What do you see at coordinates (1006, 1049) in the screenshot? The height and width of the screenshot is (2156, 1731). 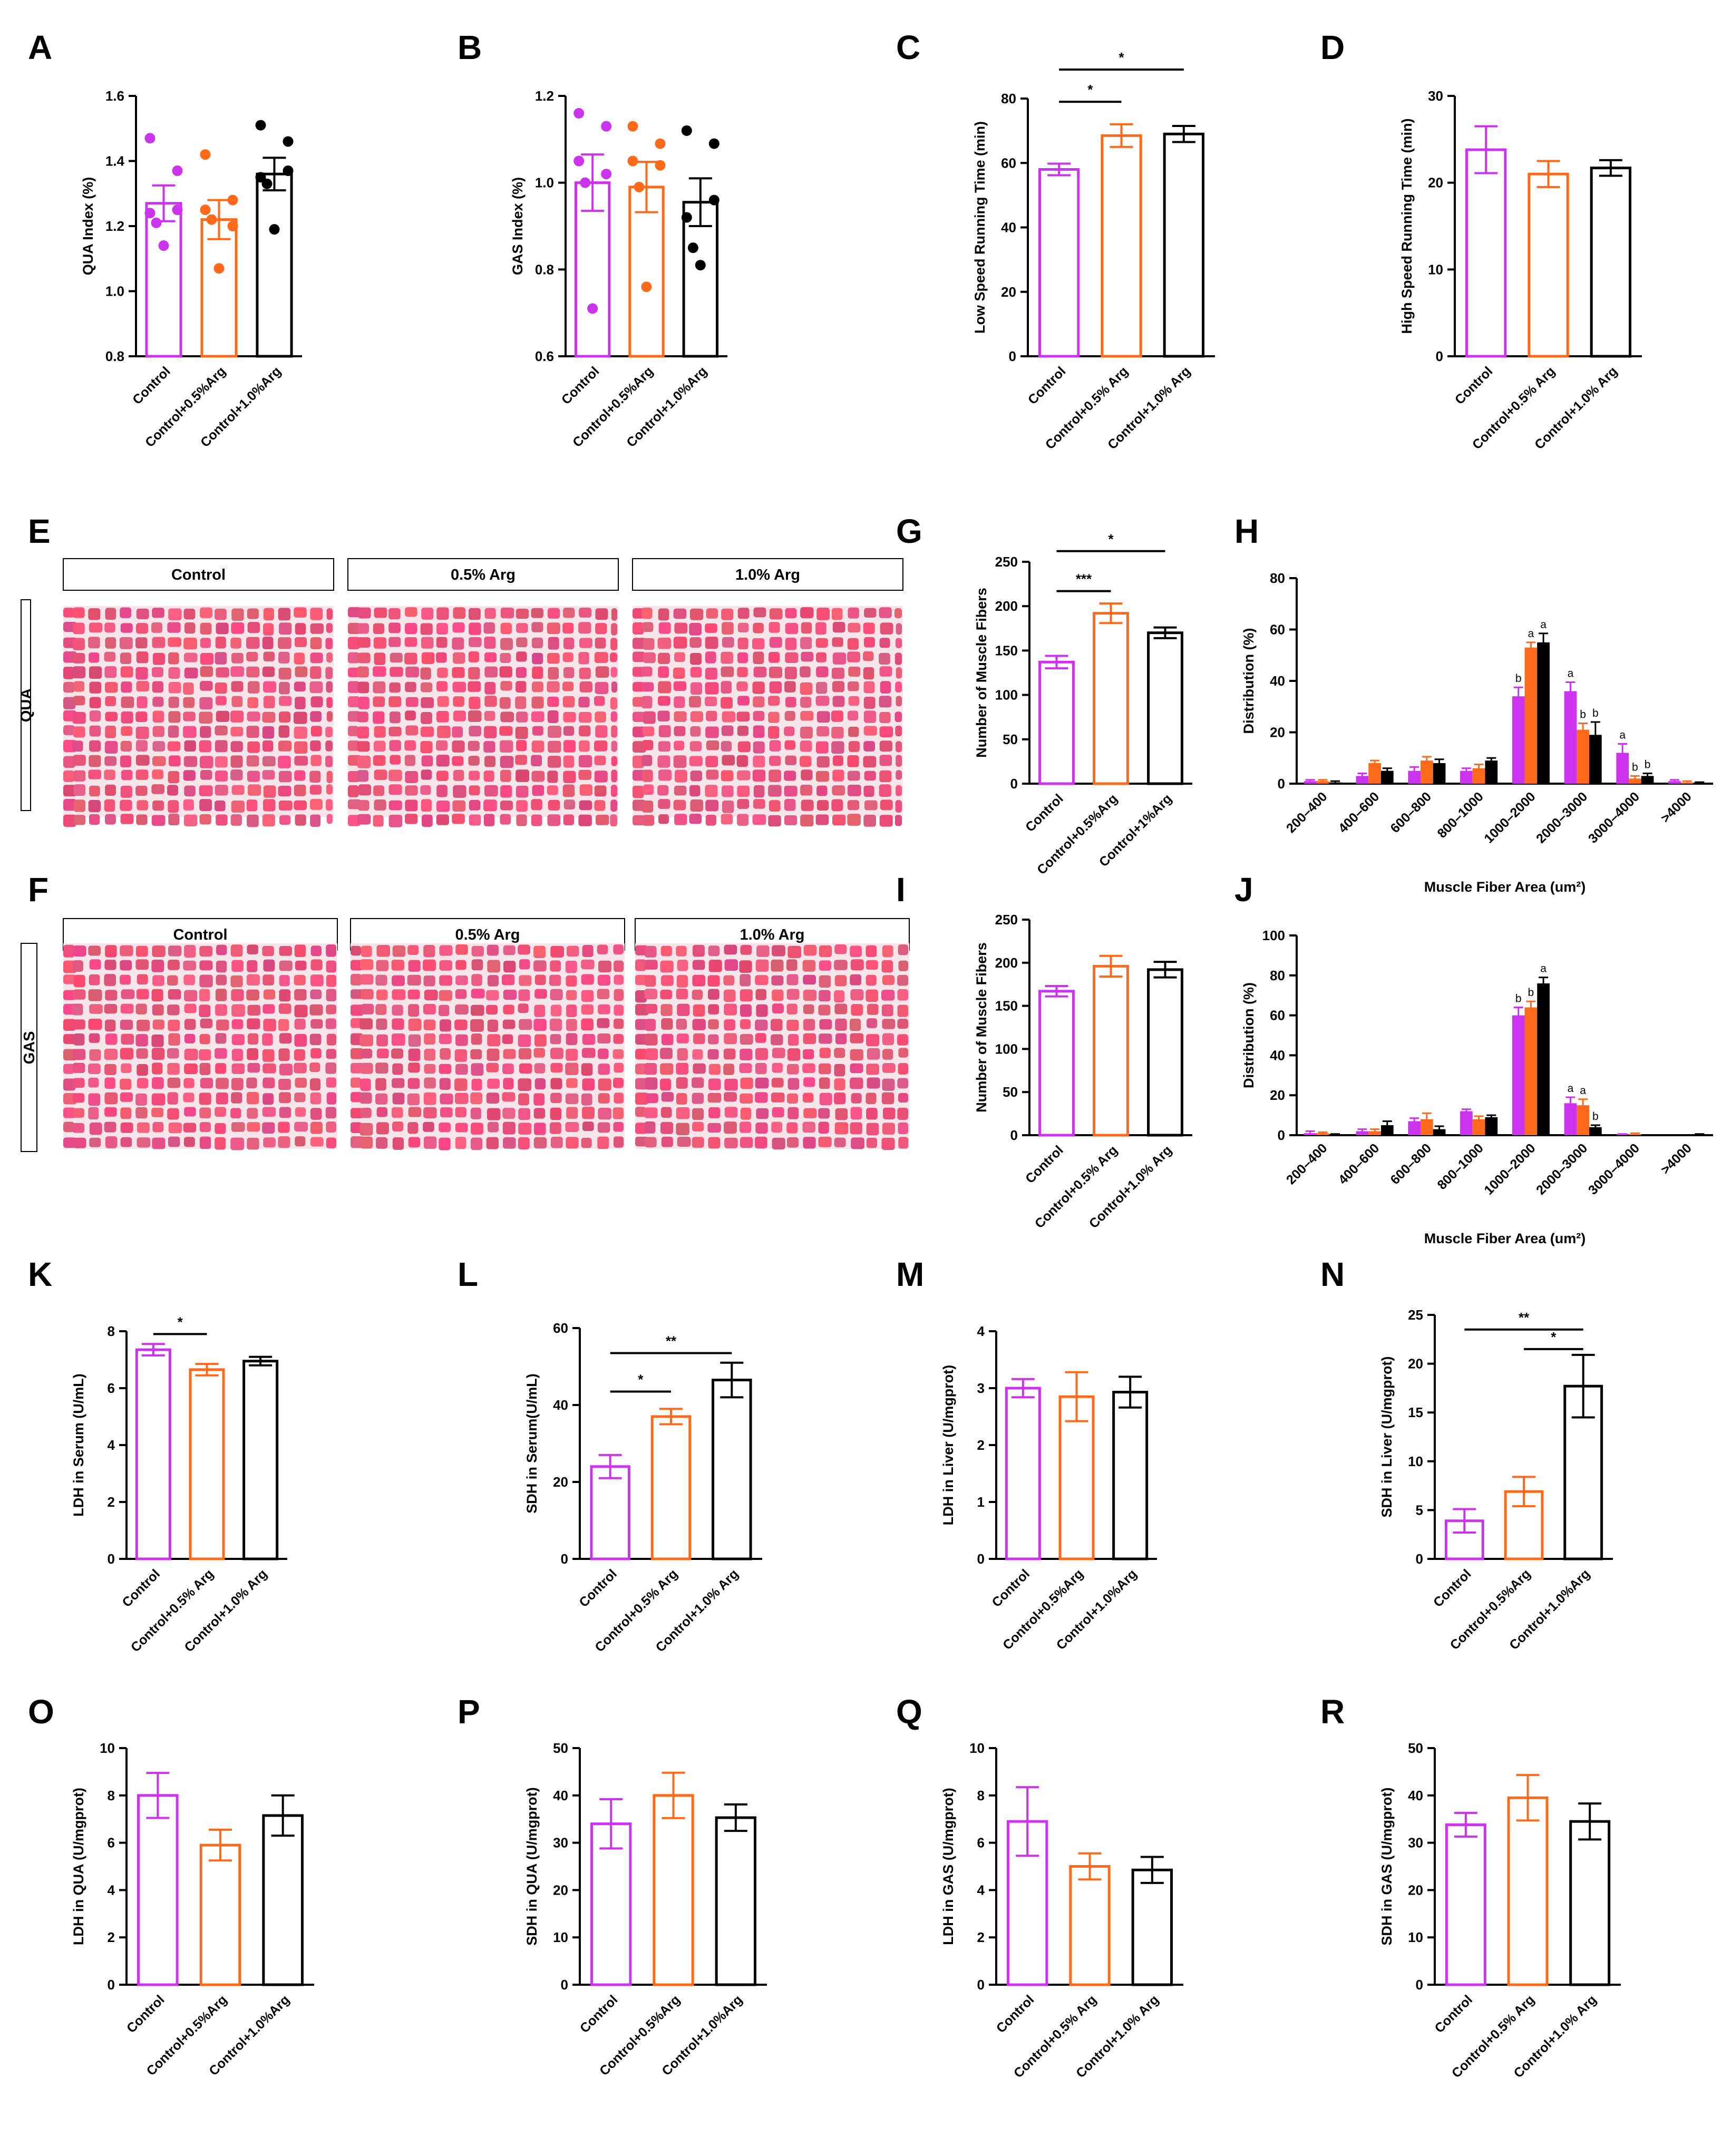 I see `y-tick-label: 100` at bounding box center [1006, 1049].